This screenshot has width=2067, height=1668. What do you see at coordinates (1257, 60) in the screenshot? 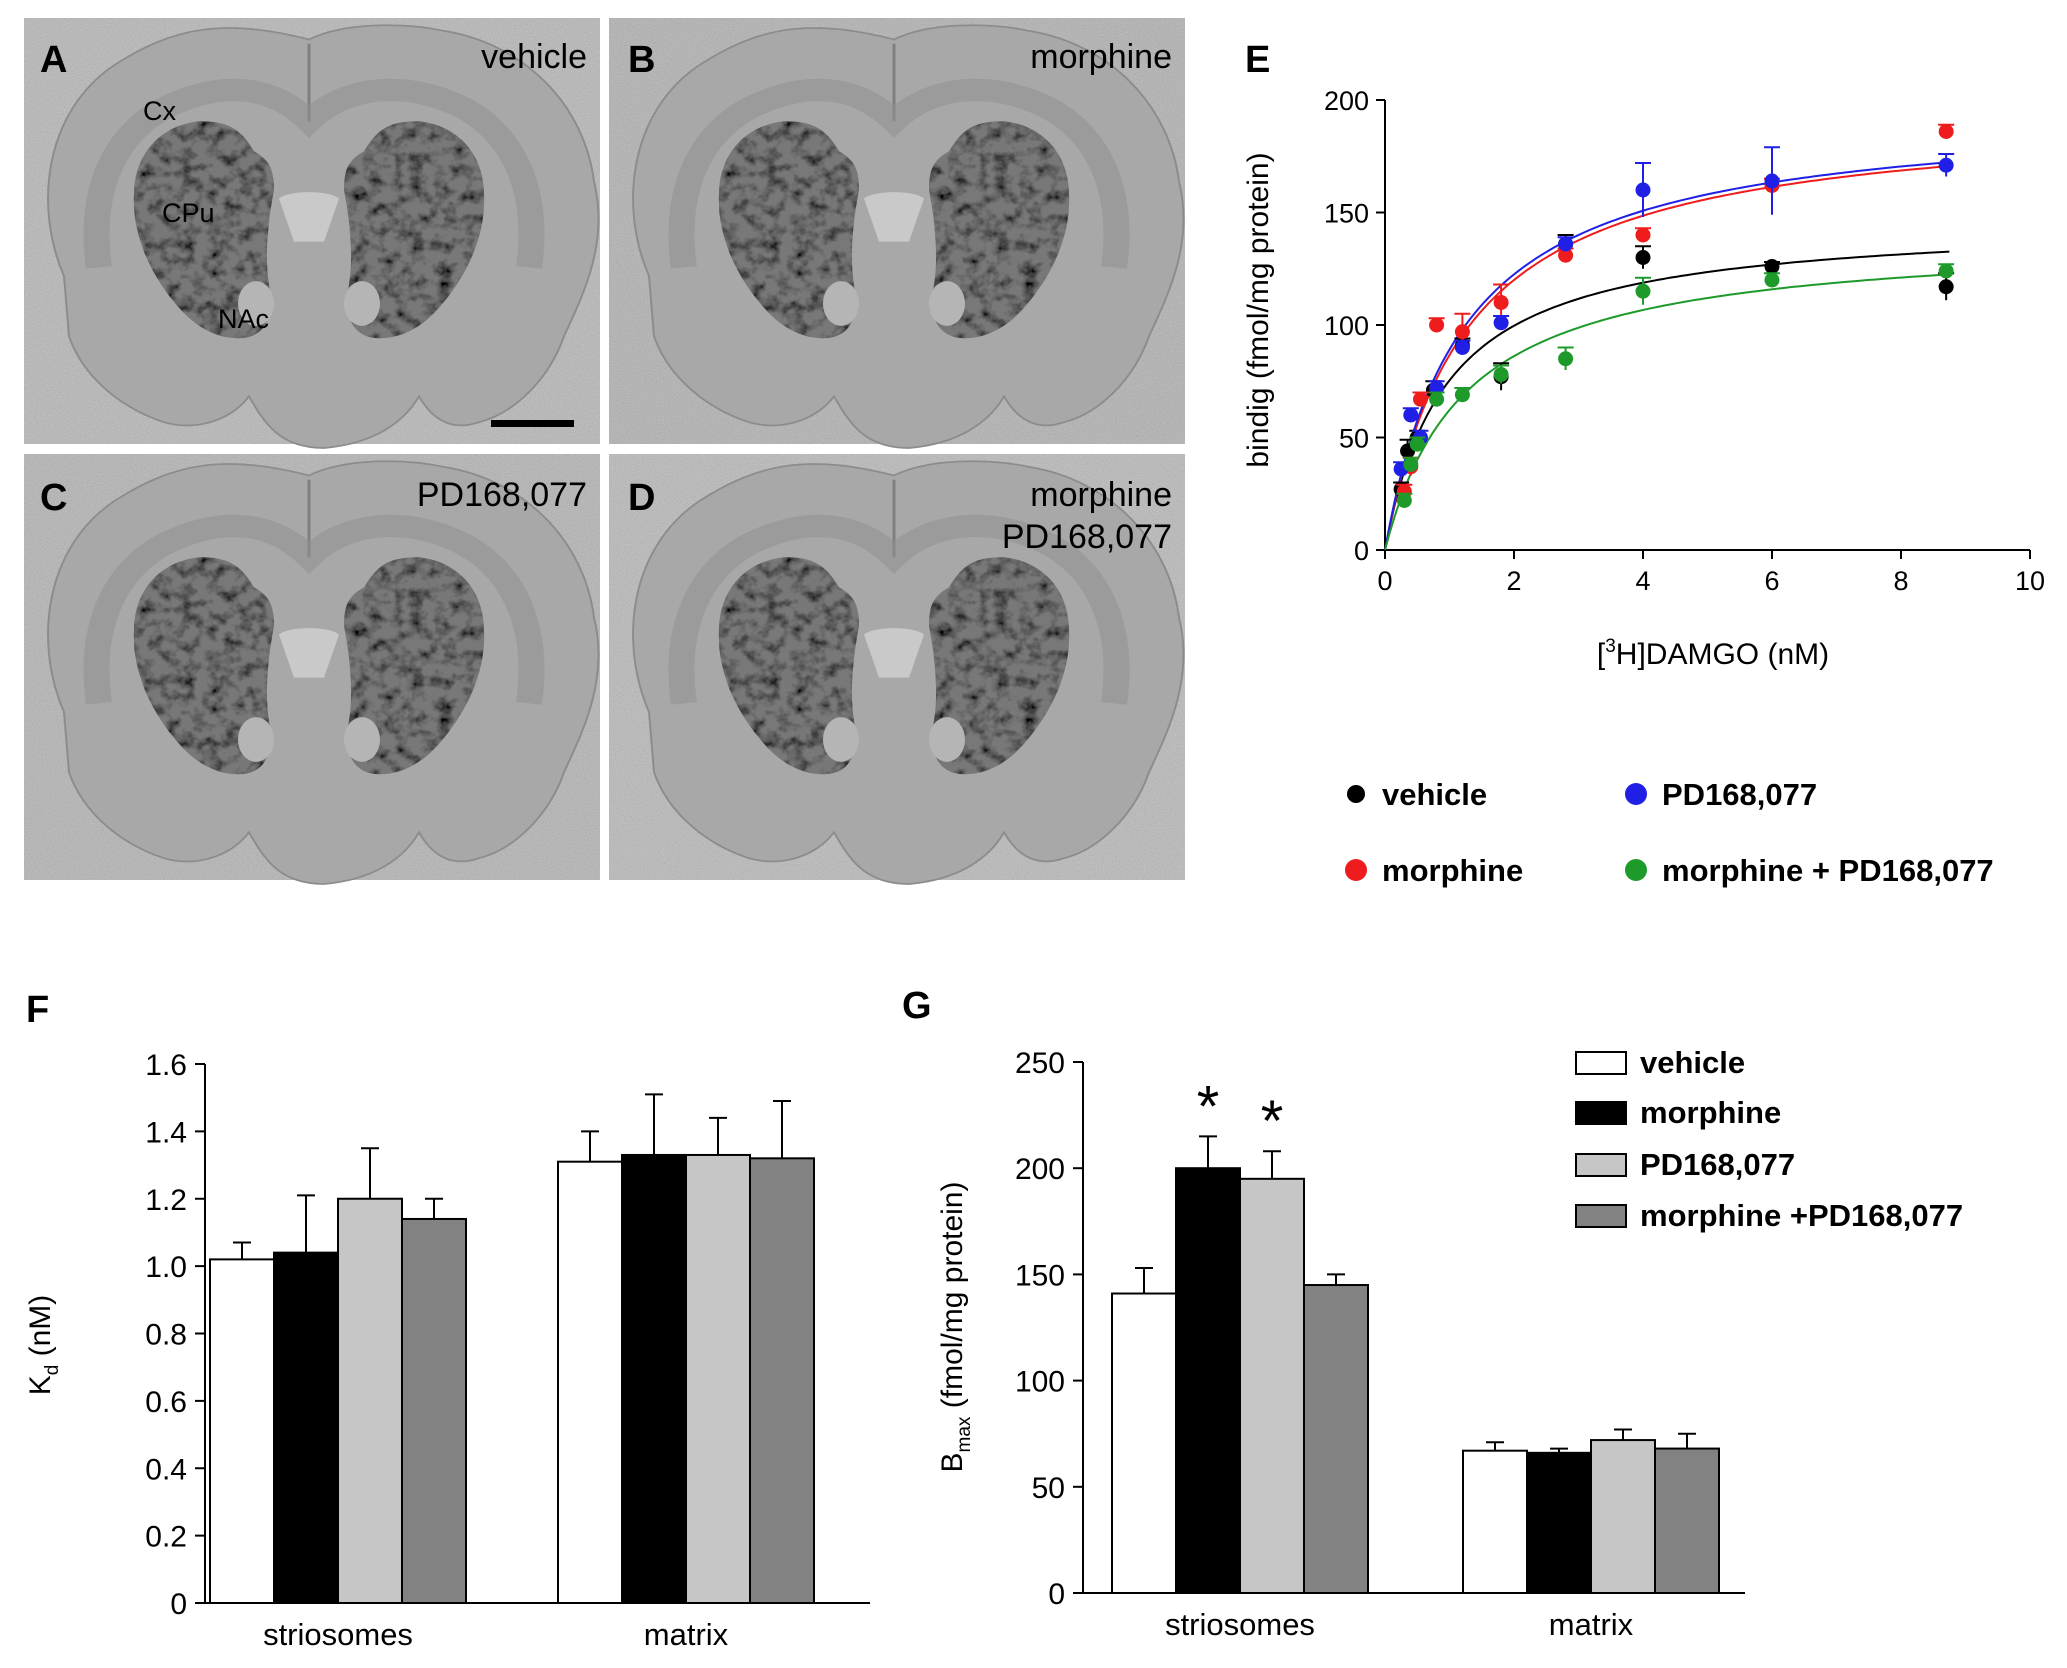
I see `panel-e-letter: E` at bounding box center [1257, 60].